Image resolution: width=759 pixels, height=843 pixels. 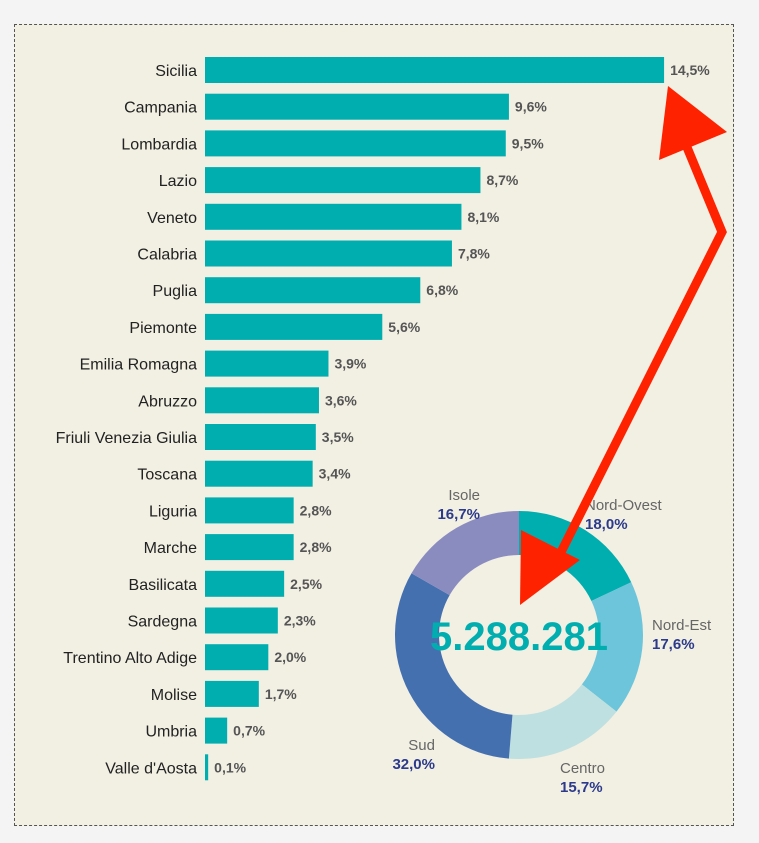 I want to click on arrow-line, so click(x=635, y=359).